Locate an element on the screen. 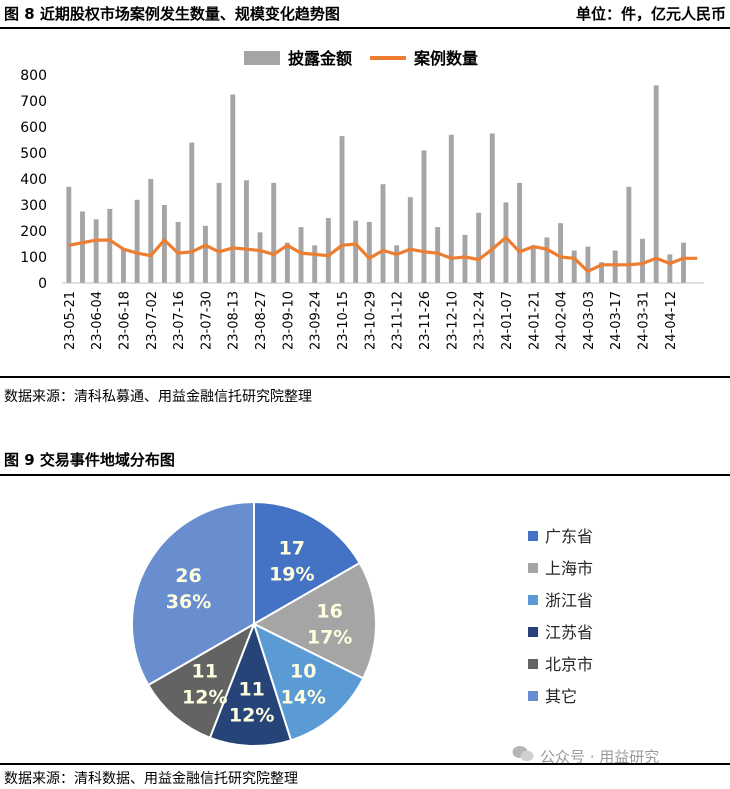 Image resolution: width=730 pixels, height=789 pixels. pie-legend-label: 其它 is located at coordinates (561, 696).